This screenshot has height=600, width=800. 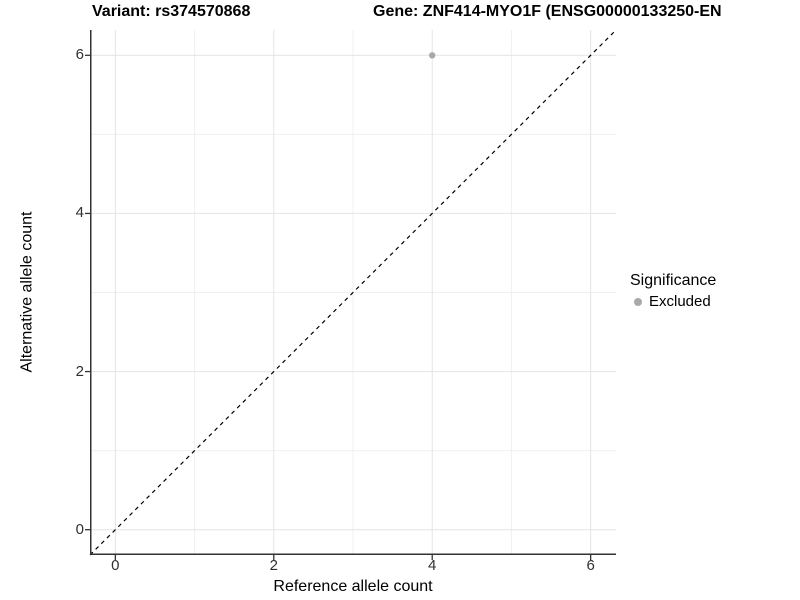 What do you see at coordinates (680, 301) in the screenshot?
I see `legend-item-label: Excluded` at bounding box center [680, 301].